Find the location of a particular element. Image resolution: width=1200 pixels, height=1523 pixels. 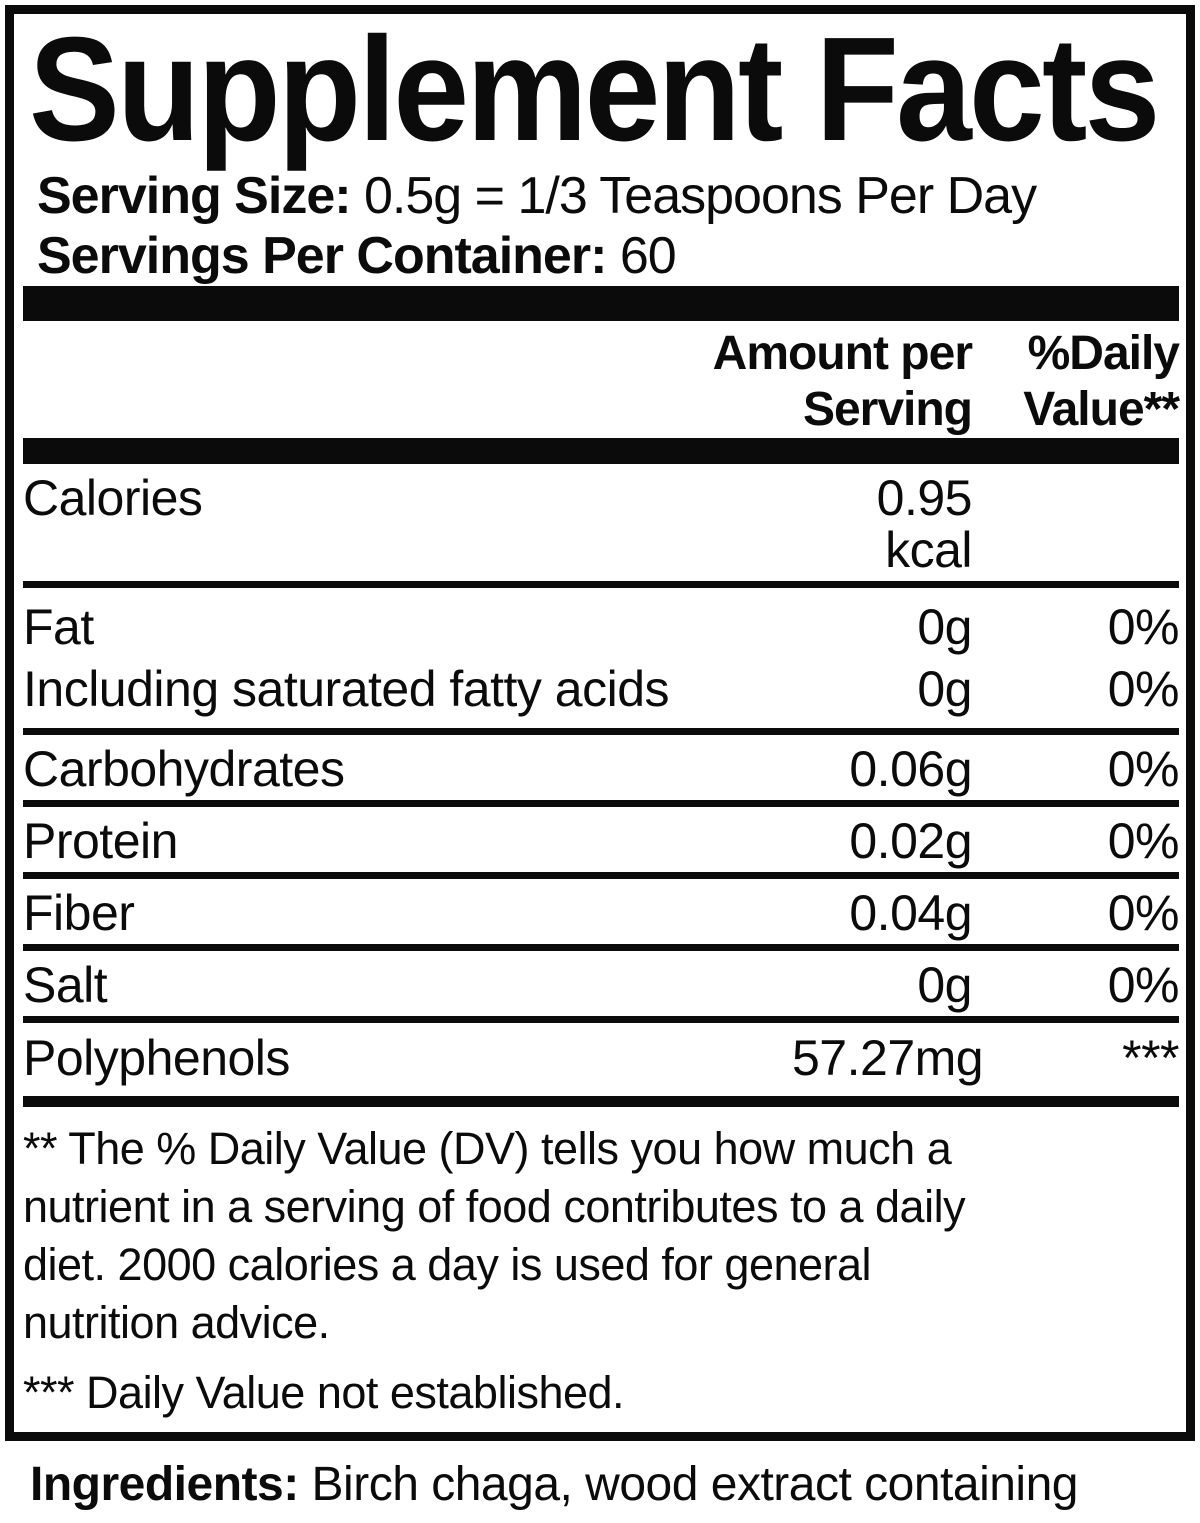

nutrient-name: Calories is located at coordinates (113, 498).